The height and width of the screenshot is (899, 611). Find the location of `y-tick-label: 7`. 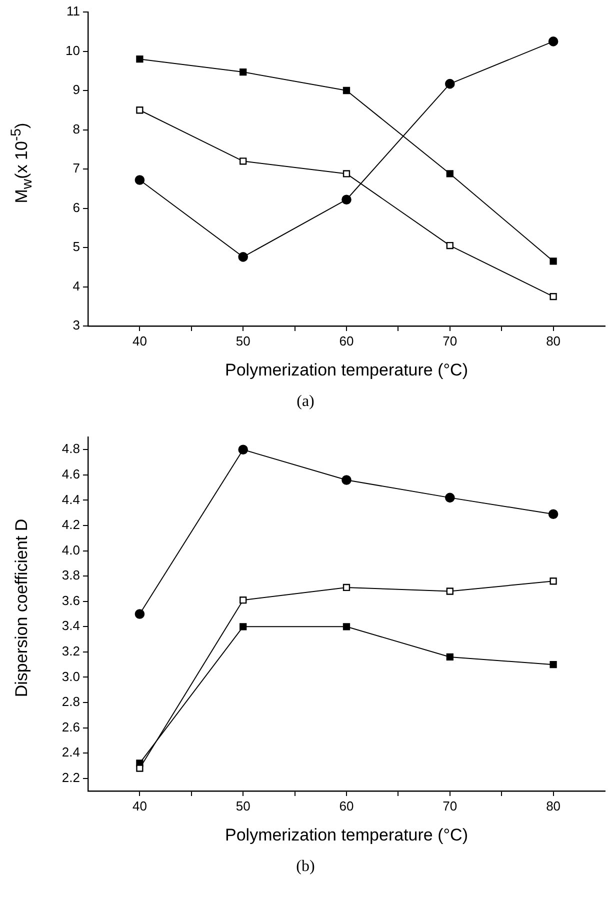

y-tick-label: 7 is located at coordinates (76, 168).